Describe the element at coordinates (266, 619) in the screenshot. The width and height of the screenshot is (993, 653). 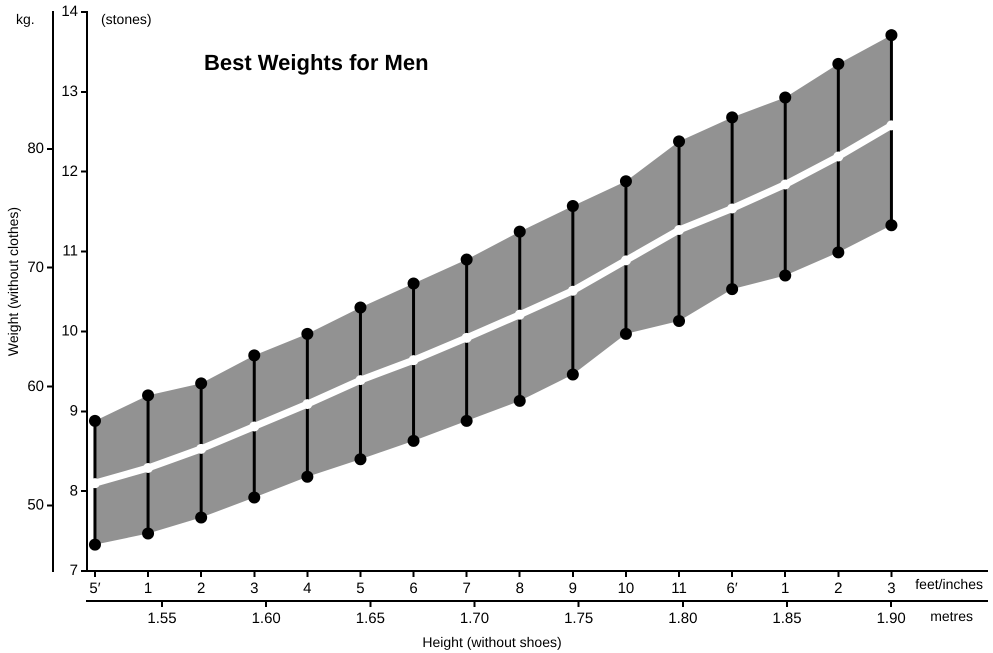
I see `x2-tick-label: 1.60` at that location.